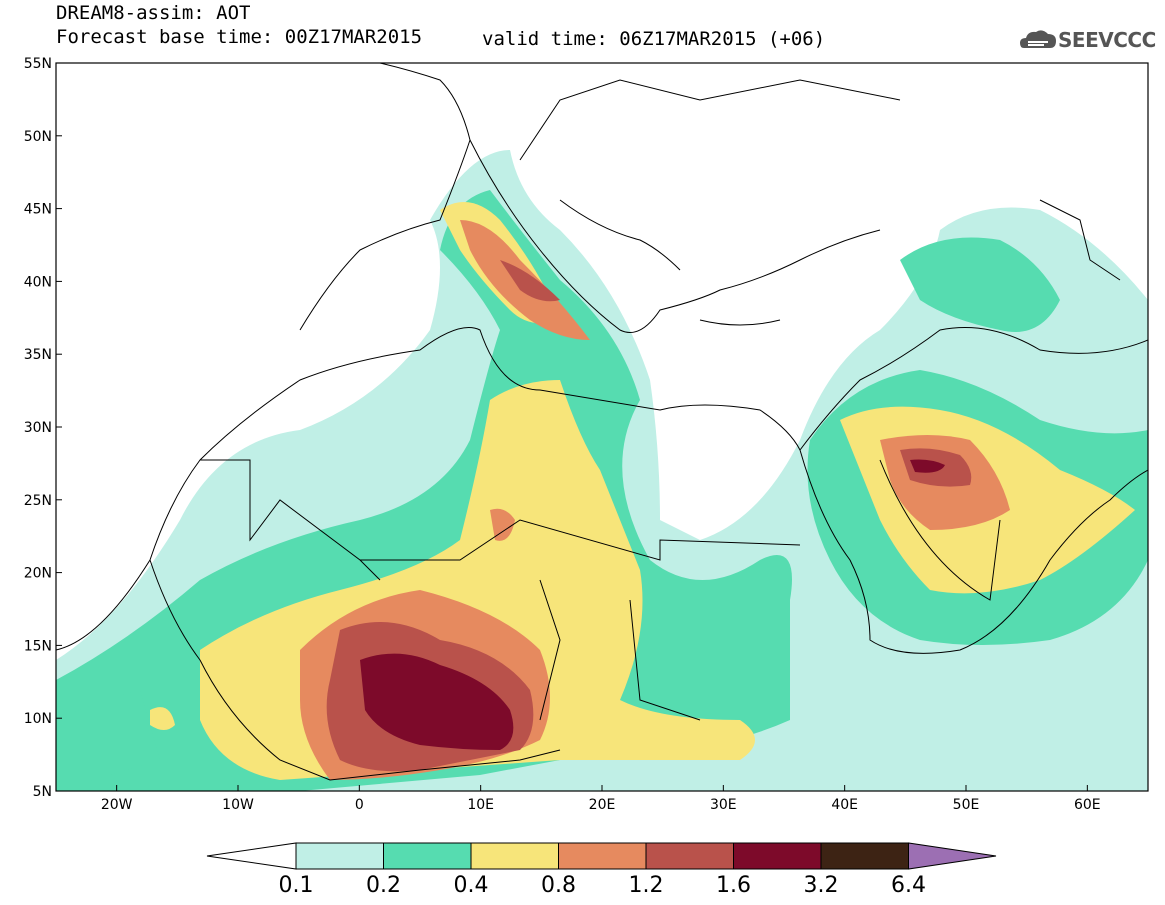 This screenshot has height=905, width=1165. Describe the element at coordinates (952, 856) in the screenshot. I see `colorbar-right-arrow` at that location.